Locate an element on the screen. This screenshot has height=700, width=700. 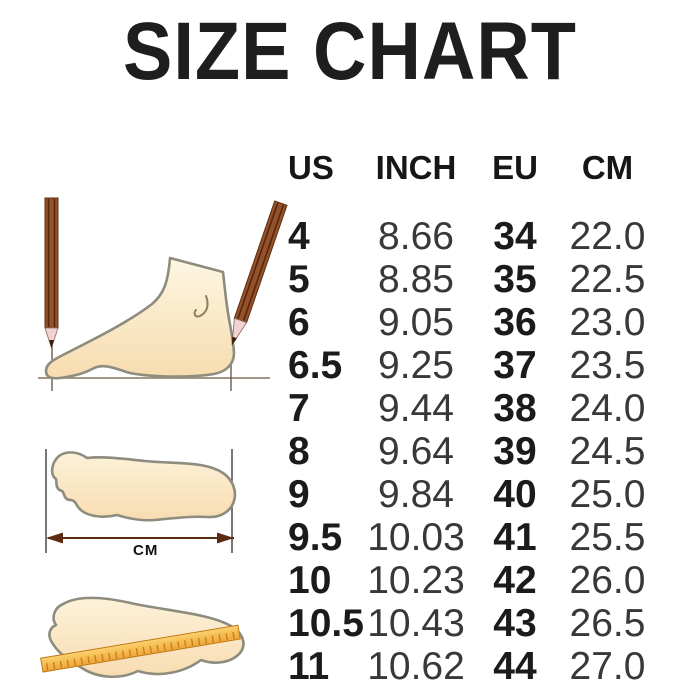
eu-size-value: 40 is located at coordinates (515, 494).